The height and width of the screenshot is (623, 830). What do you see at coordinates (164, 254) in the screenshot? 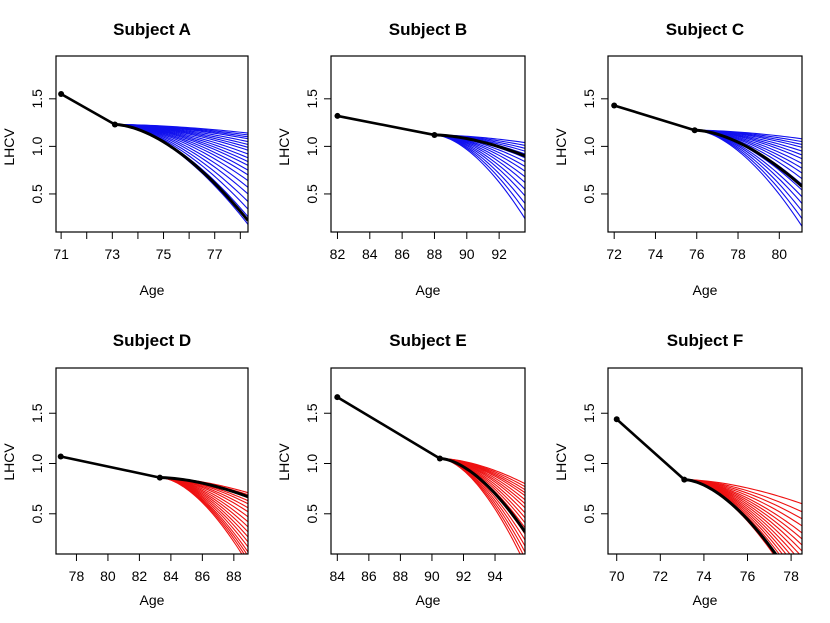
I see `x-tick-label: 75` at bounding box center [164, 254].